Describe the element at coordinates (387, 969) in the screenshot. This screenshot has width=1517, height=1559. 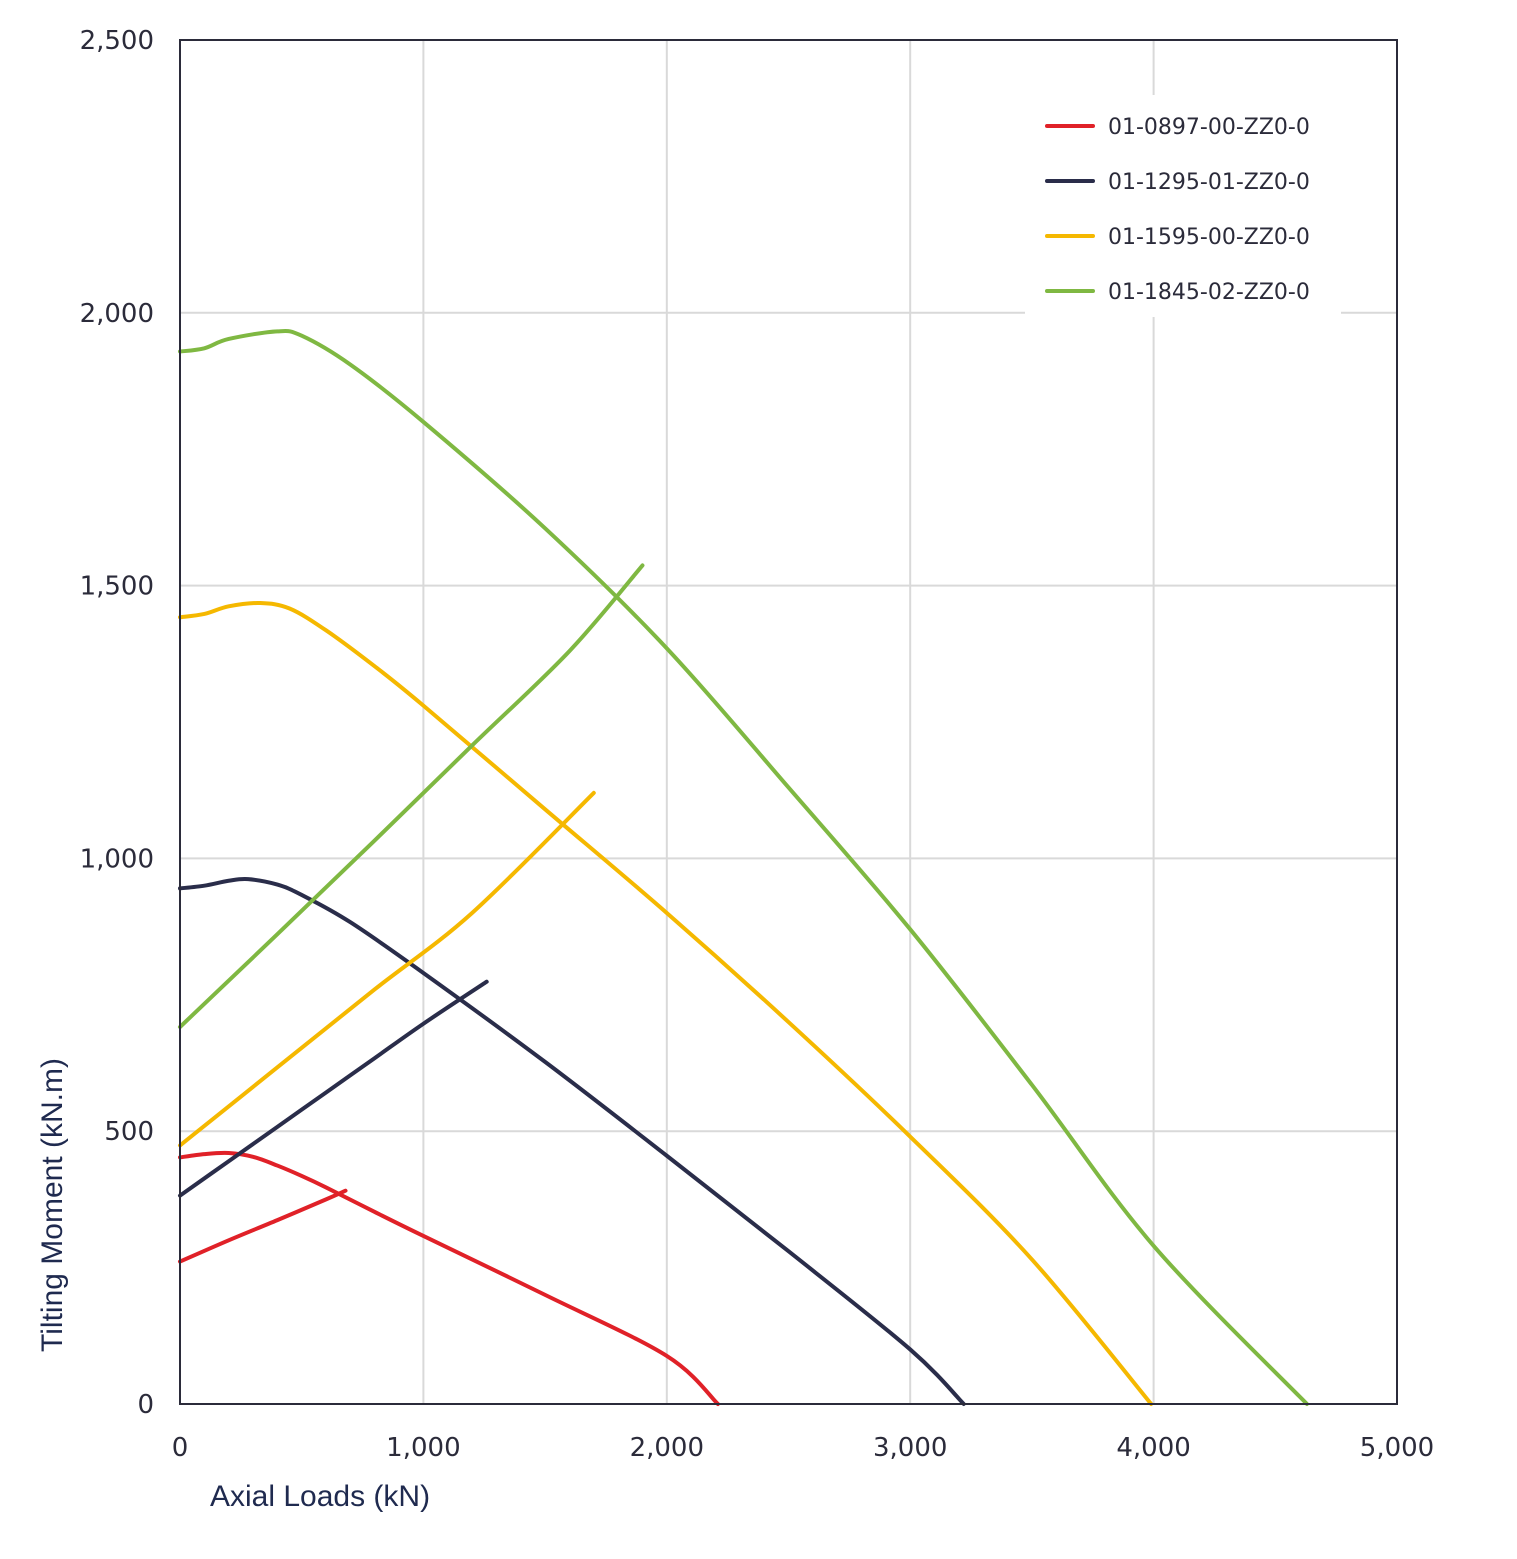
I see `series-line-01-1595-00-ZZ0-0-ratio` at that location.